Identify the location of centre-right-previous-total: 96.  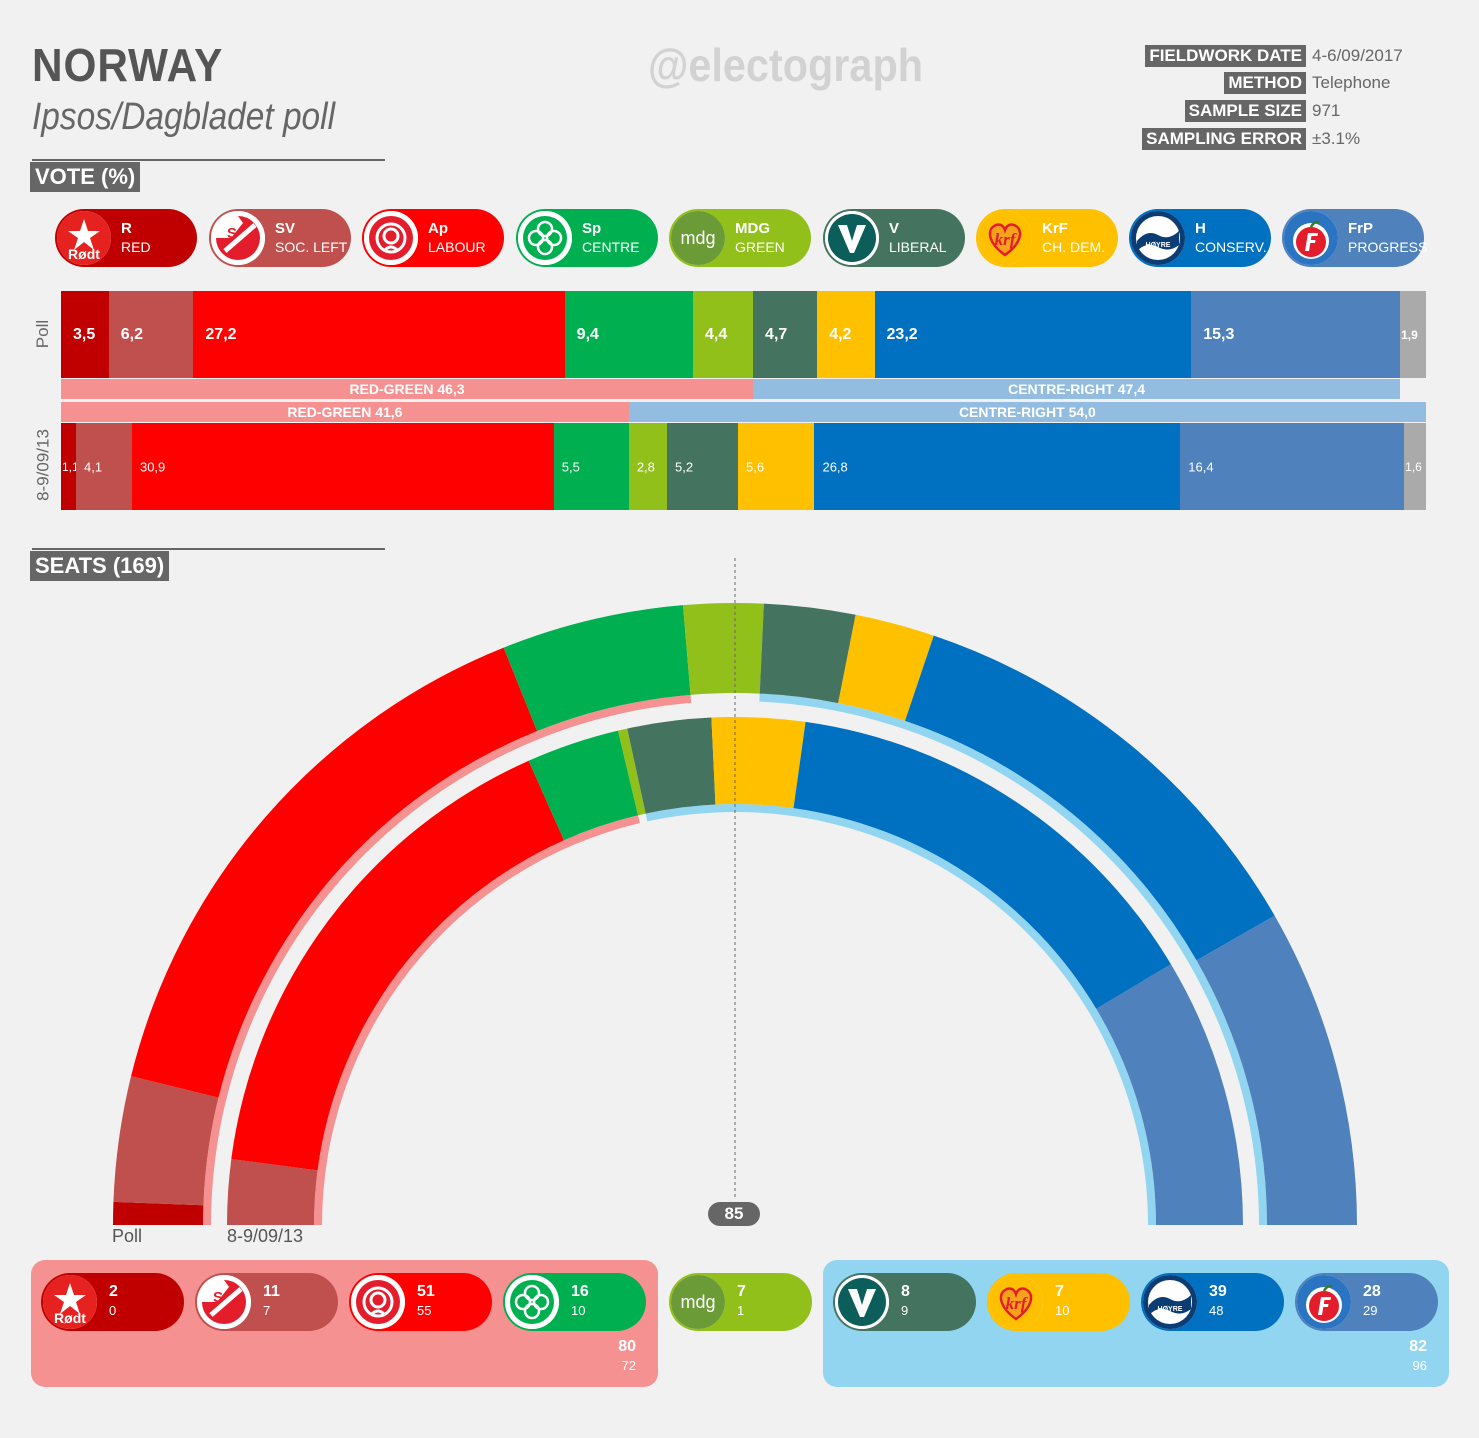
(1419, 1365).